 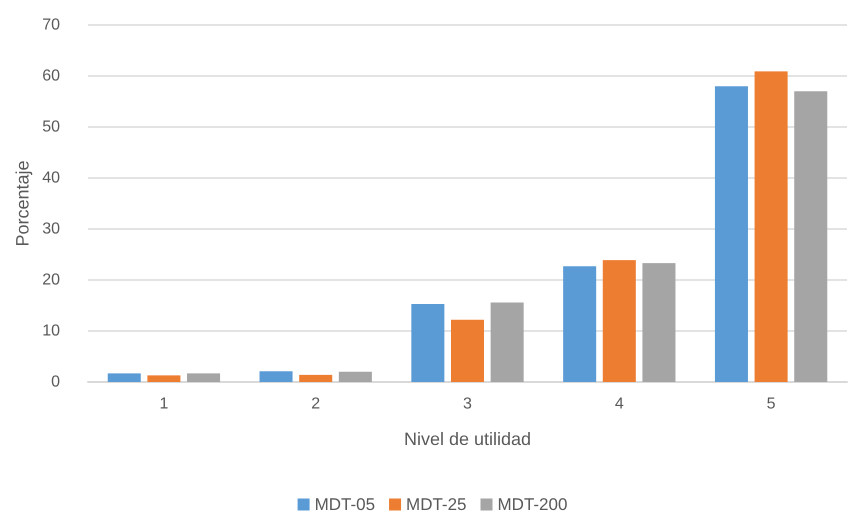 I want to click on y-tick-label: 70, so click(x=51, y=25).